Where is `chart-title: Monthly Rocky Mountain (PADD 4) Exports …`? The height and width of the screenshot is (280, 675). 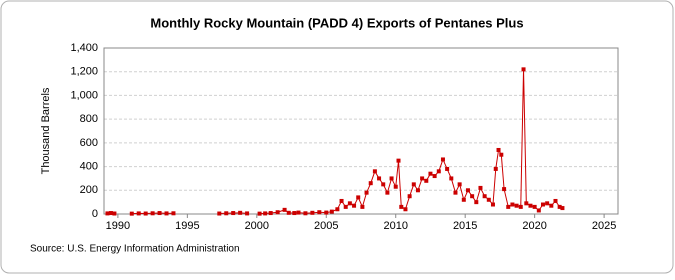
chart-title: Monthly Rocky Mountain (PADD 4) Exports … is located at coordinates (336, 22).